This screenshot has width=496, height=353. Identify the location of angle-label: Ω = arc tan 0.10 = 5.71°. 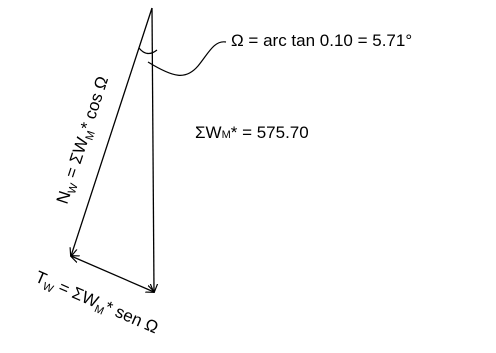
(321, 40).